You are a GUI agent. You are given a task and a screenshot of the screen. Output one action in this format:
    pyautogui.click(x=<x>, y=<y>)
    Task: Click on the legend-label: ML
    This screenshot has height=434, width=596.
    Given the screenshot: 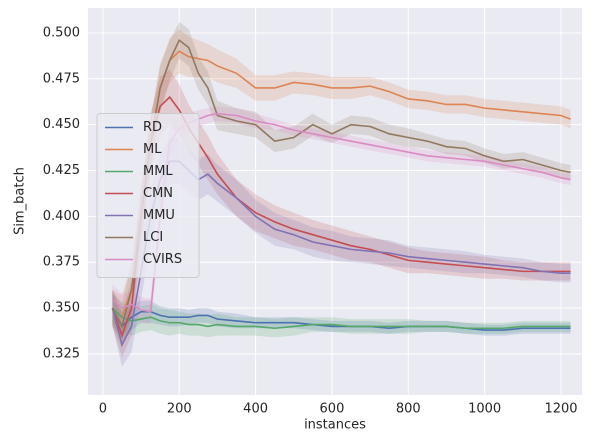 What is the action you would take?
    pyautogui.click(x=152, y=149)
    